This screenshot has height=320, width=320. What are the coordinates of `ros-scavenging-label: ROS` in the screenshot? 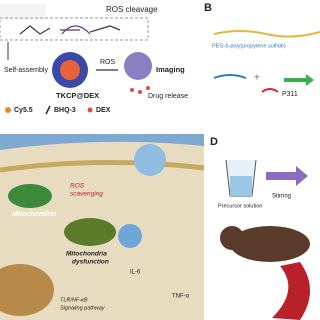 It's located at (77, 186).